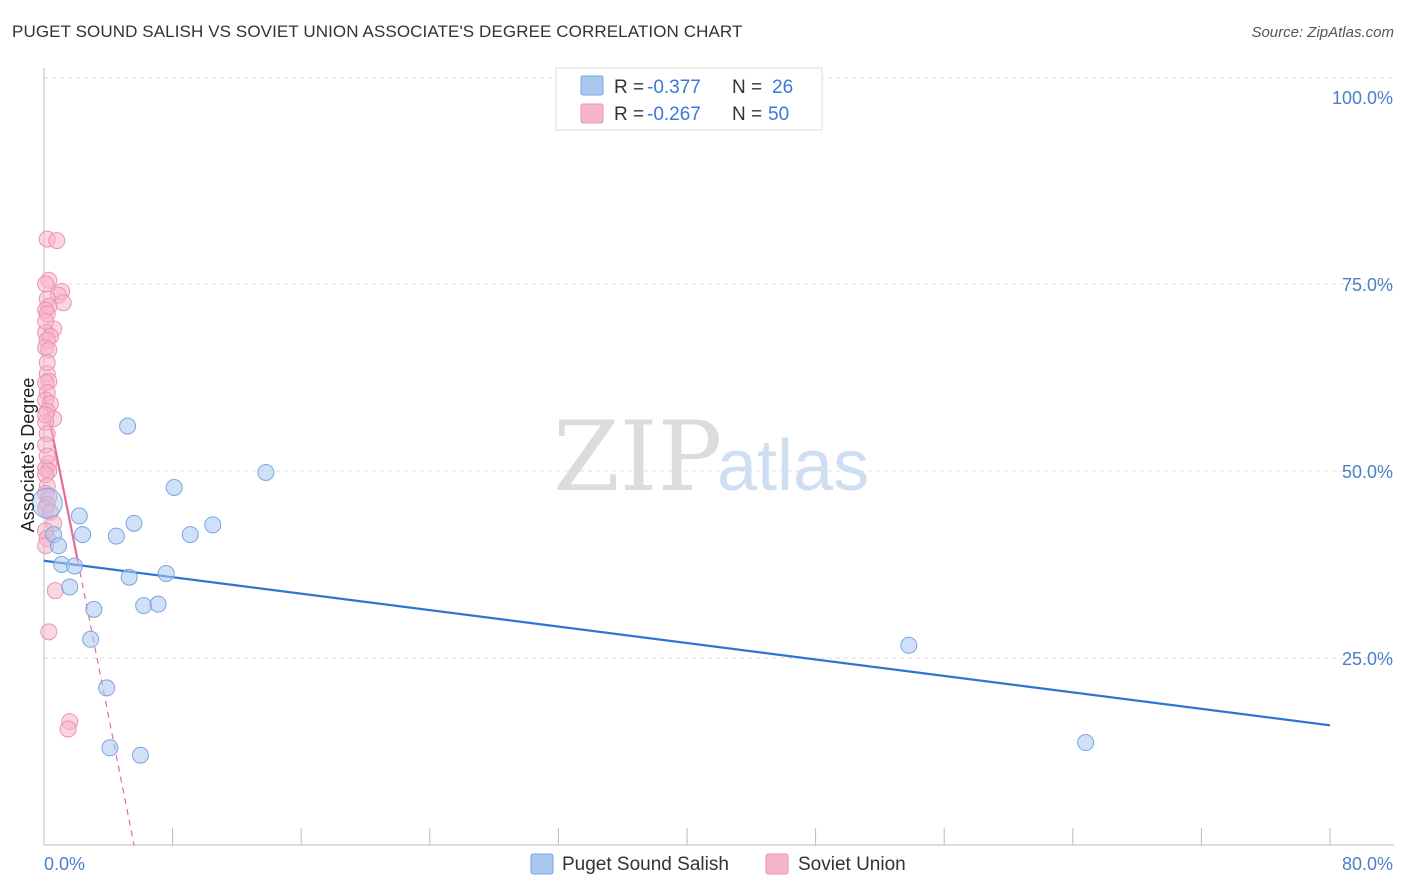 Image resolution: width=1406 pixels, height=892 pixels. Describe the element at coordinates (592, 85) in the screenshot. I see `stats-swatch-blue` at that location.